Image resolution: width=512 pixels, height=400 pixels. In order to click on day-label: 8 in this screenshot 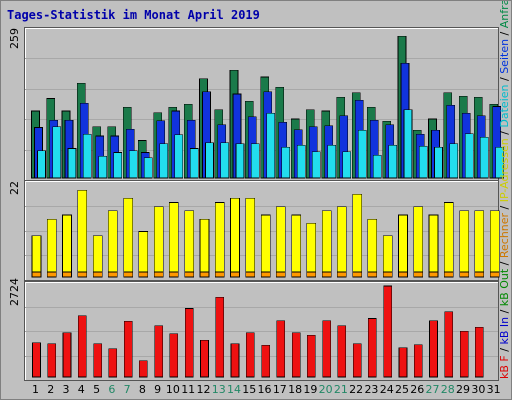, I will do `click(142, 389)`.